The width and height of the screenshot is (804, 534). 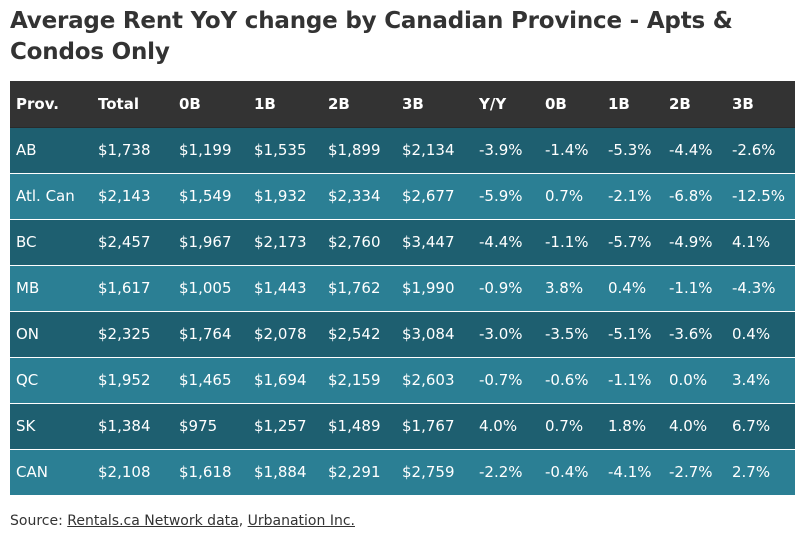 I want to click on value-cell: $1,443, so click(x=280, y=288).